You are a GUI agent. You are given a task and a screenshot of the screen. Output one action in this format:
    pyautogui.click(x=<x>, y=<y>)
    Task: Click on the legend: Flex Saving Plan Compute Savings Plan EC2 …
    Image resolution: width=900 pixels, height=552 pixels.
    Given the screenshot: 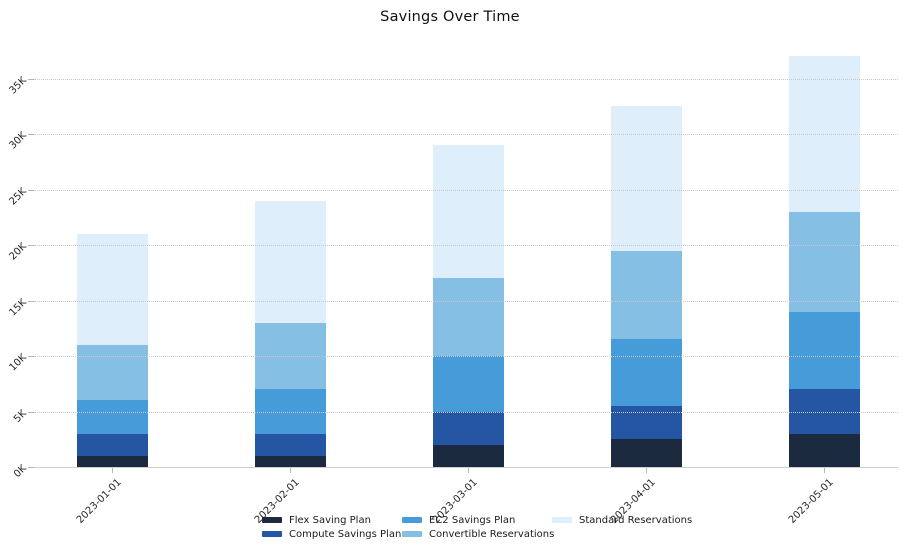 What is the action you would take?
    pyautogui.click(x=450, y=530)
    